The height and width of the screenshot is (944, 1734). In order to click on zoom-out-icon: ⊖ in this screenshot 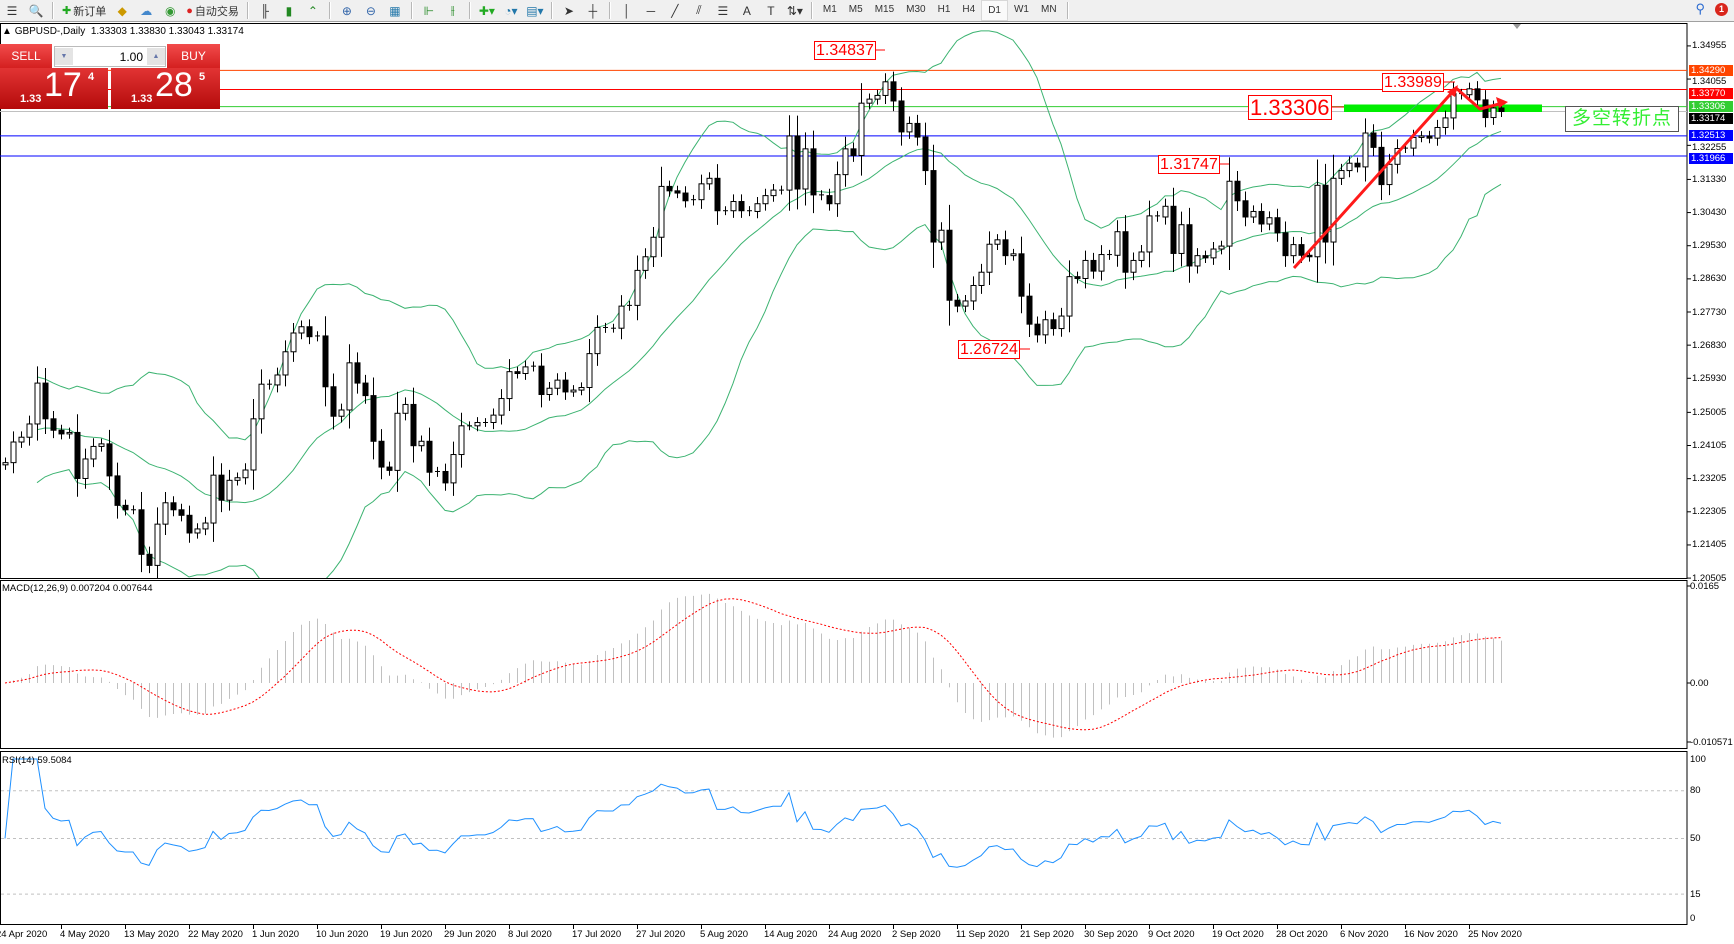, I will do `click(370, 10)`.